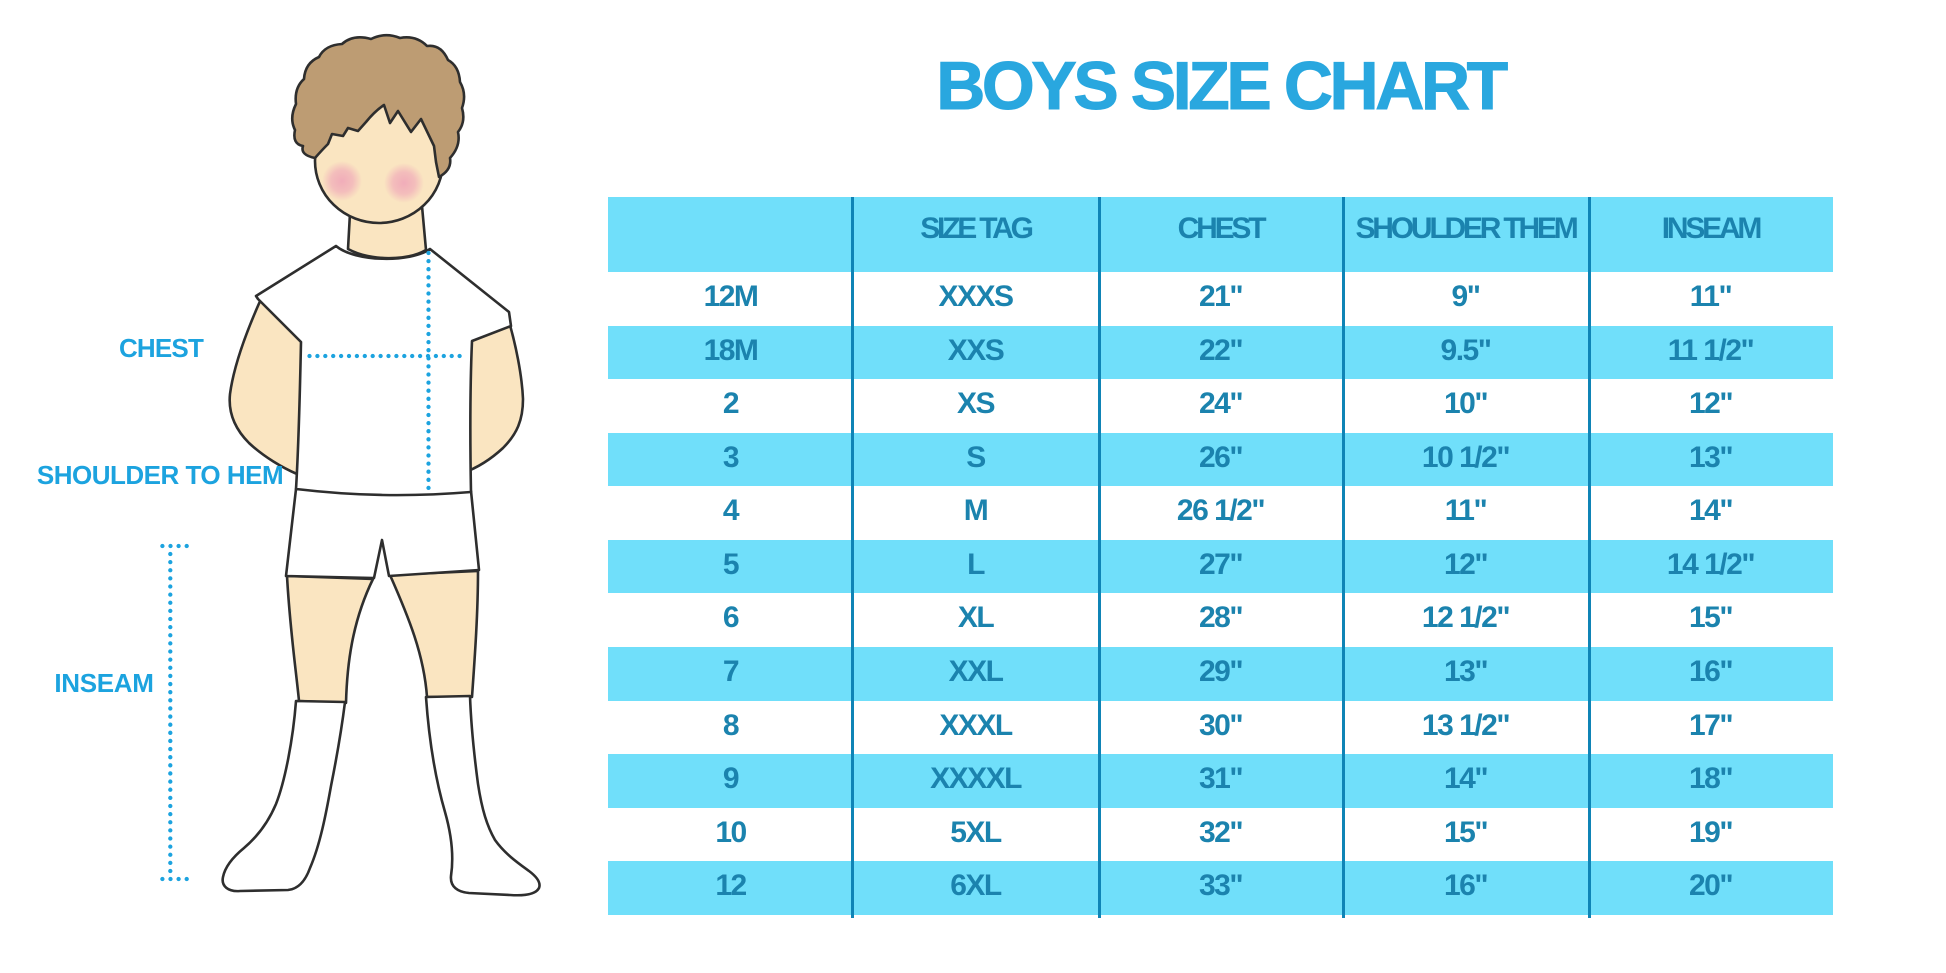 This screenshot has height=973, width=1946. I want to click on svg-text: INSEAM, so click(103, 683).